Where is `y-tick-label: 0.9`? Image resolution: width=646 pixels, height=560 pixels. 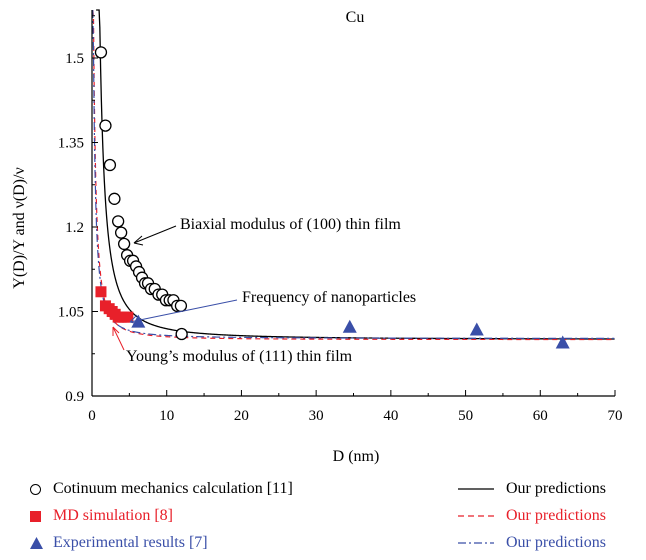
y-tick-label: 0.9 is located at coordinates (74, 397).